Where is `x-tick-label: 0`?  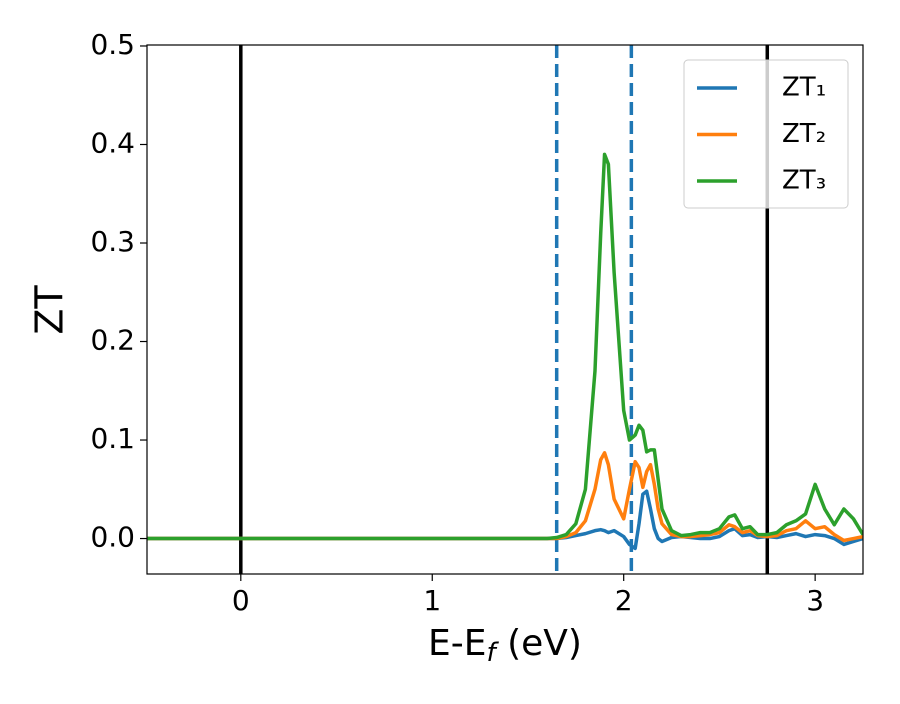
x-tick-label: 0 is located at coordinates (241, 600).